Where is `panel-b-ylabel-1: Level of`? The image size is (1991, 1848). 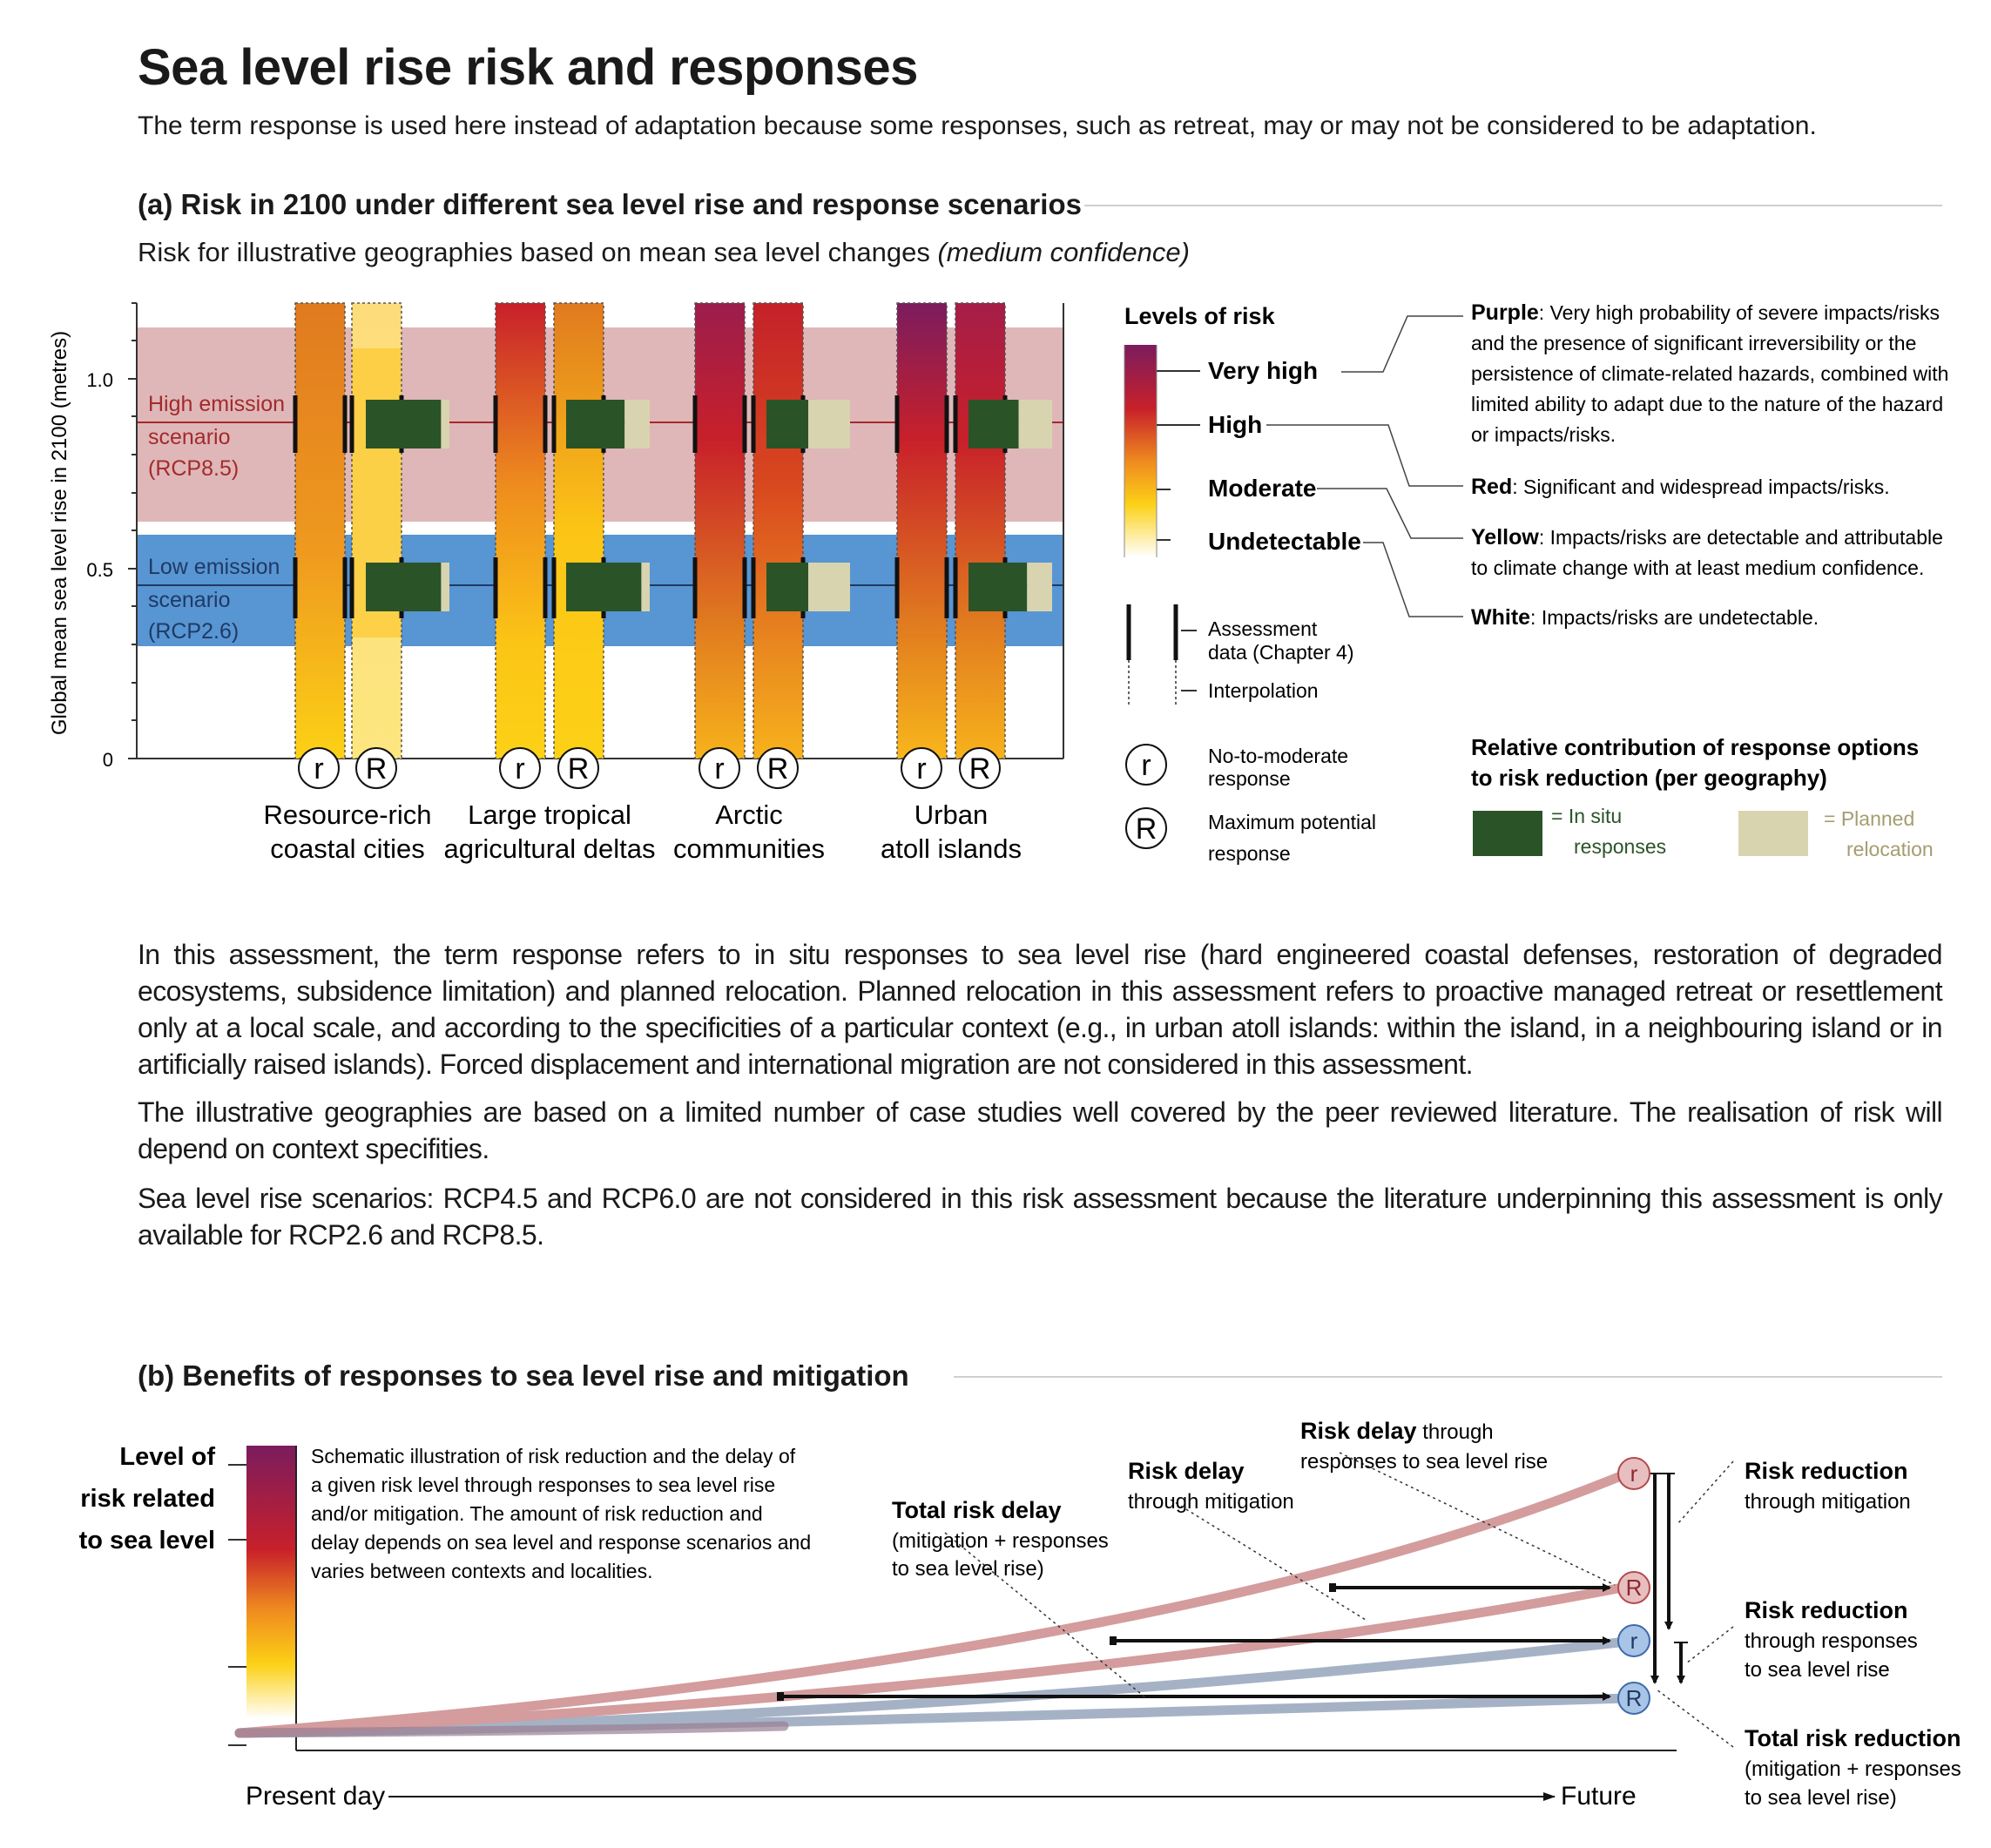 panel-b-ylabel-1: Level of is located at coordinates (167, 1457).